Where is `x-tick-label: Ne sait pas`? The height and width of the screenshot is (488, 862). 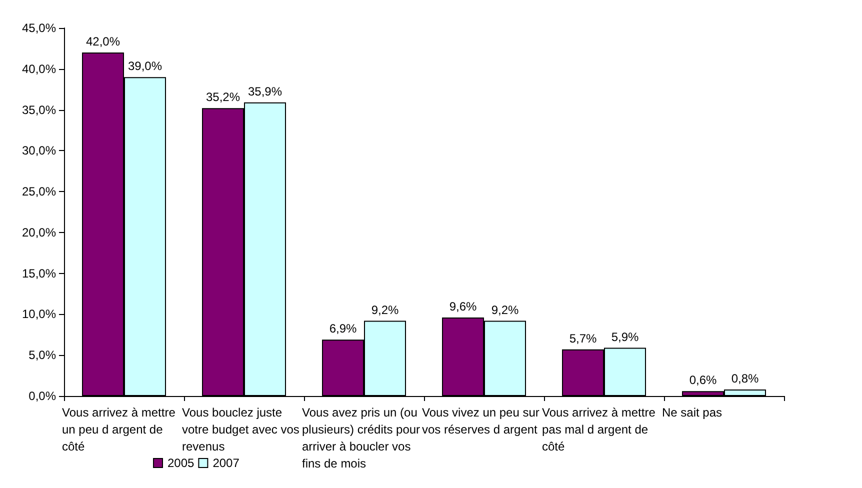 x-tick-label: Ne sait pas is located at coordinates (692, 413).